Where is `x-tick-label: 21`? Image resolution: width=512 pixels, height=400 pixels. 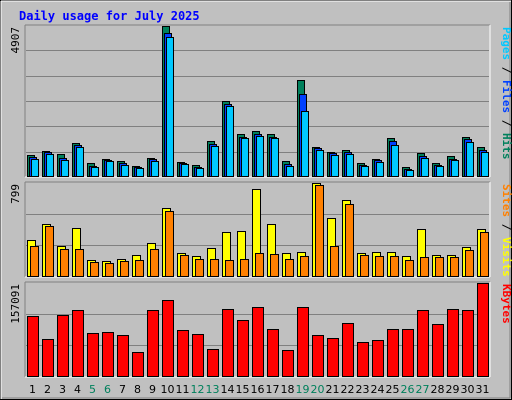
x-tick-label: 21 is located at coordinates (333, 389).